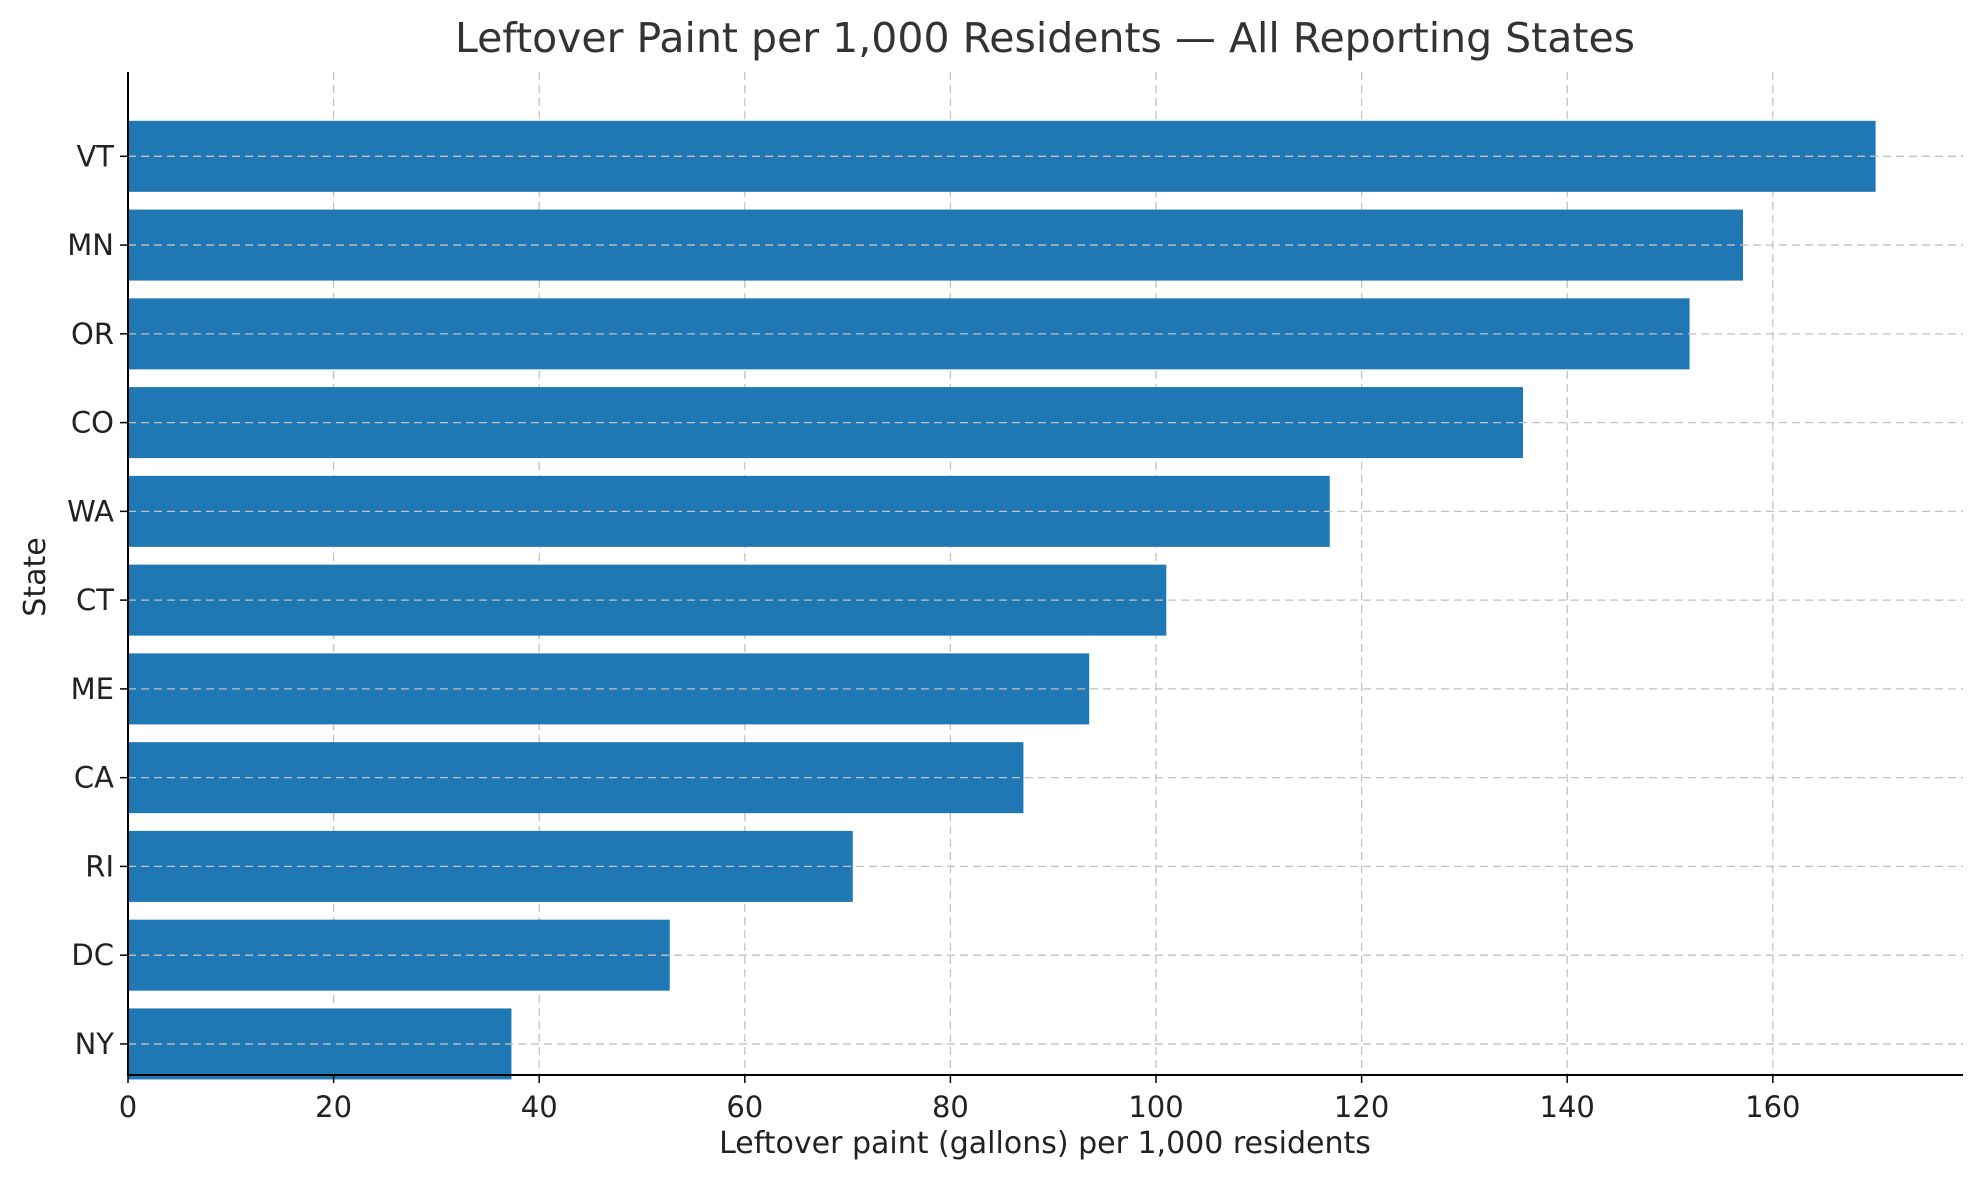 The height and width of the screenshot is (1180, 1979). Describe the element at coordinates (95, 600) in the screenshot. I see `y-tick-label: CT` at that location.